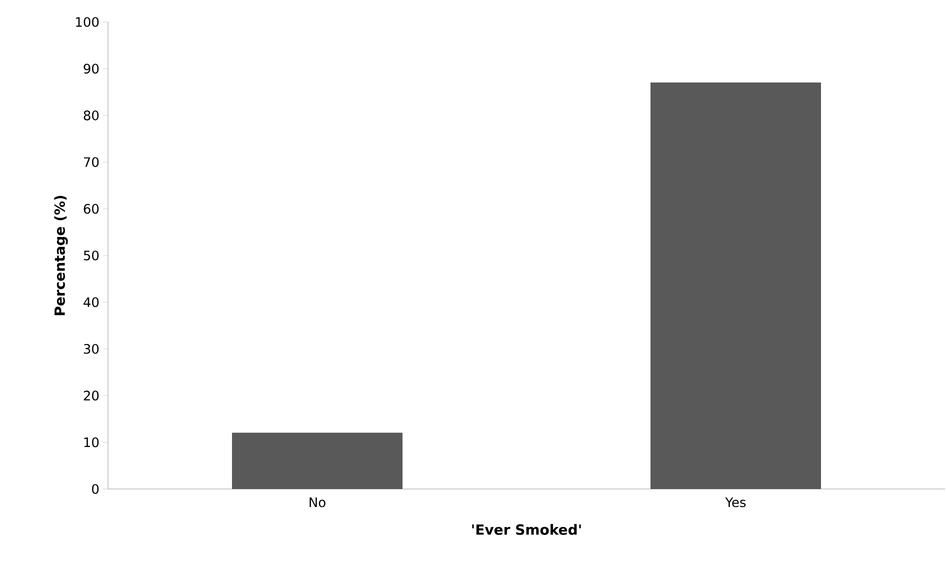 The image size is (946, 568). I want to click on x-axis-title: 'Ever Smoked', so click(526, 529).